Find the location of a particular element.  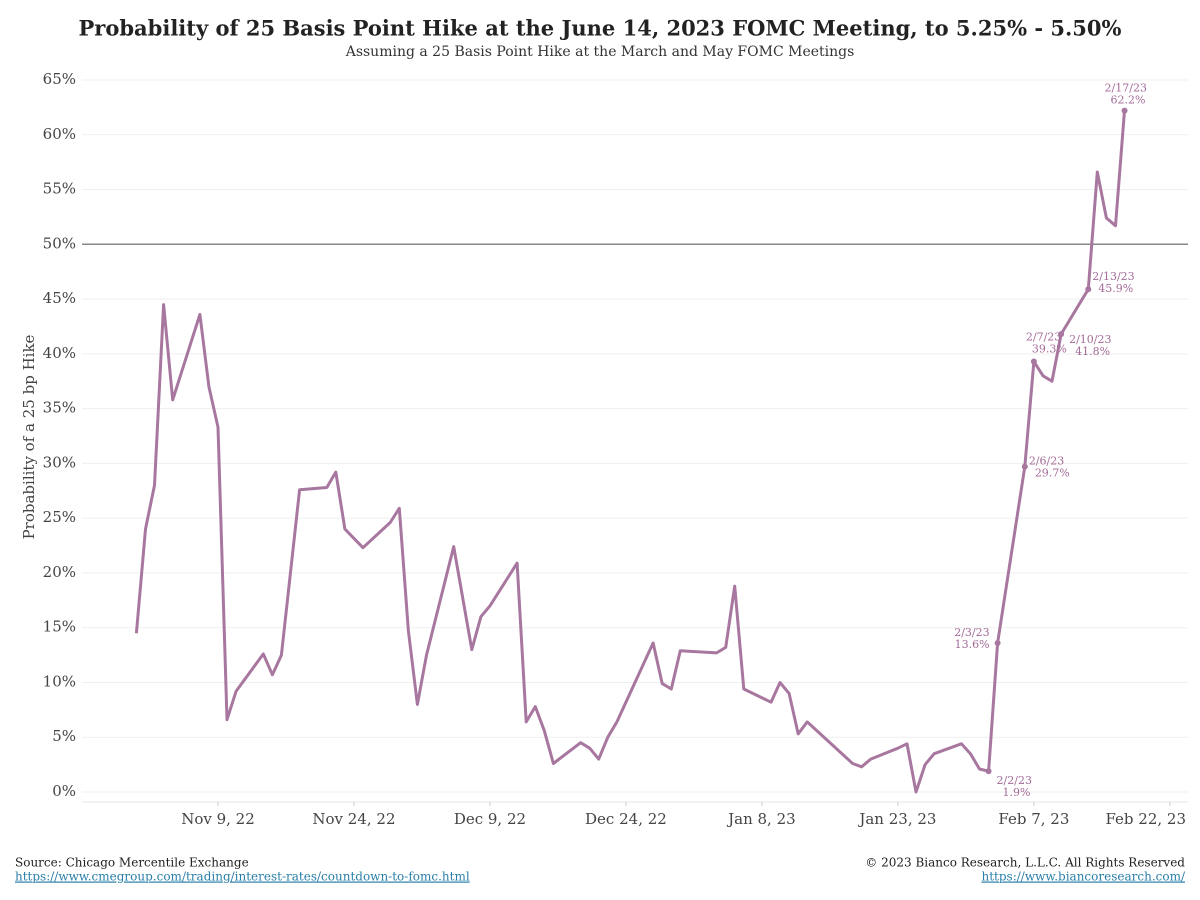

y-tick-label: 30% is located at coordinates (59, 462).